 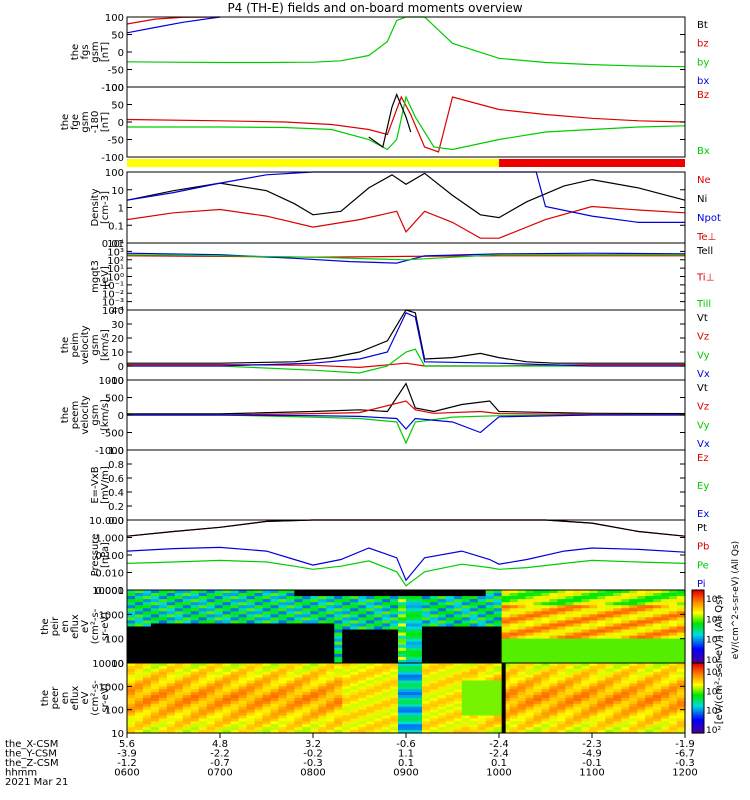 What do you see at coordinates (85, 51) in the screenshot?
I see `ylabel-text: fgs` at bounding box center [85, 51].